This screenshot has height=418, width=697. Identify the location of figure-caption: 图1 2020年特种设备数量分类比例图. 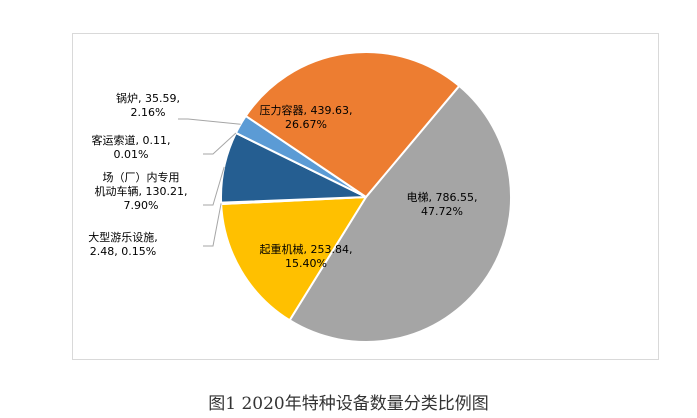
(348, 404).